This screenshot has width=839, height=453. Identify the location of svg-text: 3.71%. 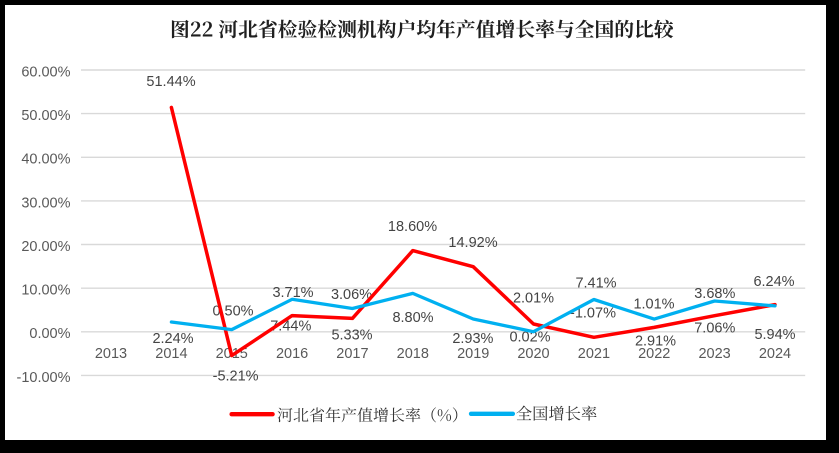
(292, 293).